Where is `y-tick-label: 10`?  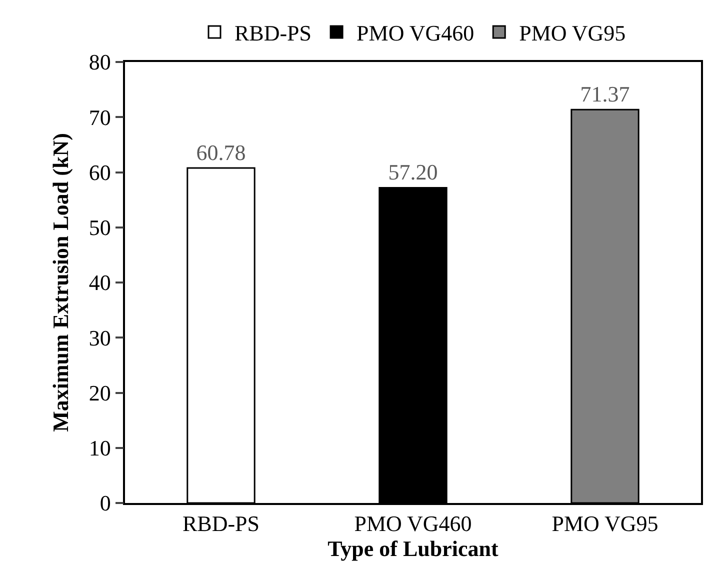
y-tick-label: 10 is located at coordinates (99, 448).